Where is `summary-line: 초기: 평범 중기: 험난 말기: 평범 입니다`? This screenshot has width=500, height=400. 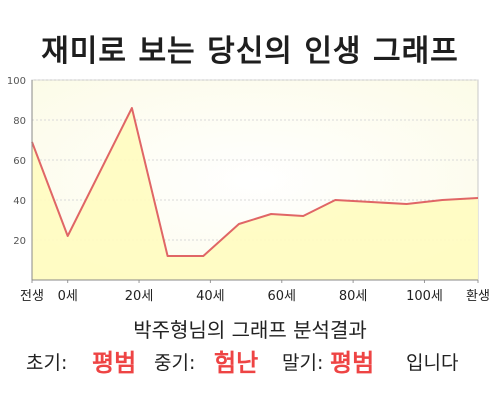
summary-line: 초기: 평범 중기: 험난 말기: 평범 입니다 is located at coordinates (255, 363).